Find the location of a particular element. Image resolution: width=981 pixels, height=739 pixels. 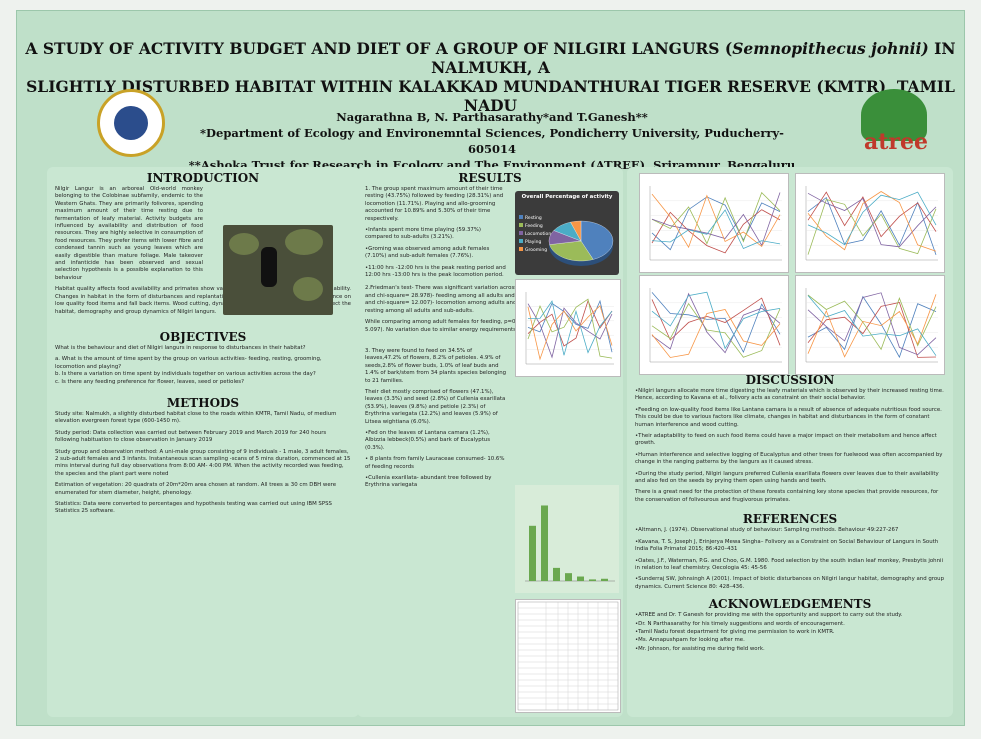

activity-line-chart is located at coordinates (568, 328).